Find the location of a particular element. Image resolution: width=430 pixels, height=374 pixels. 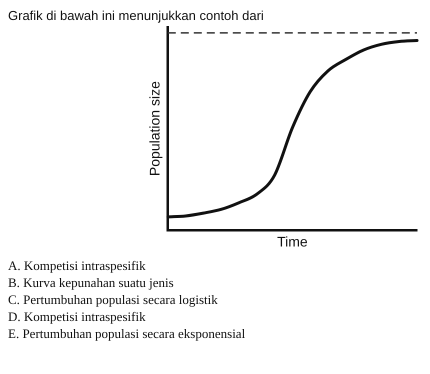

x-axis-title: Time is located at coordinates (292, 241).